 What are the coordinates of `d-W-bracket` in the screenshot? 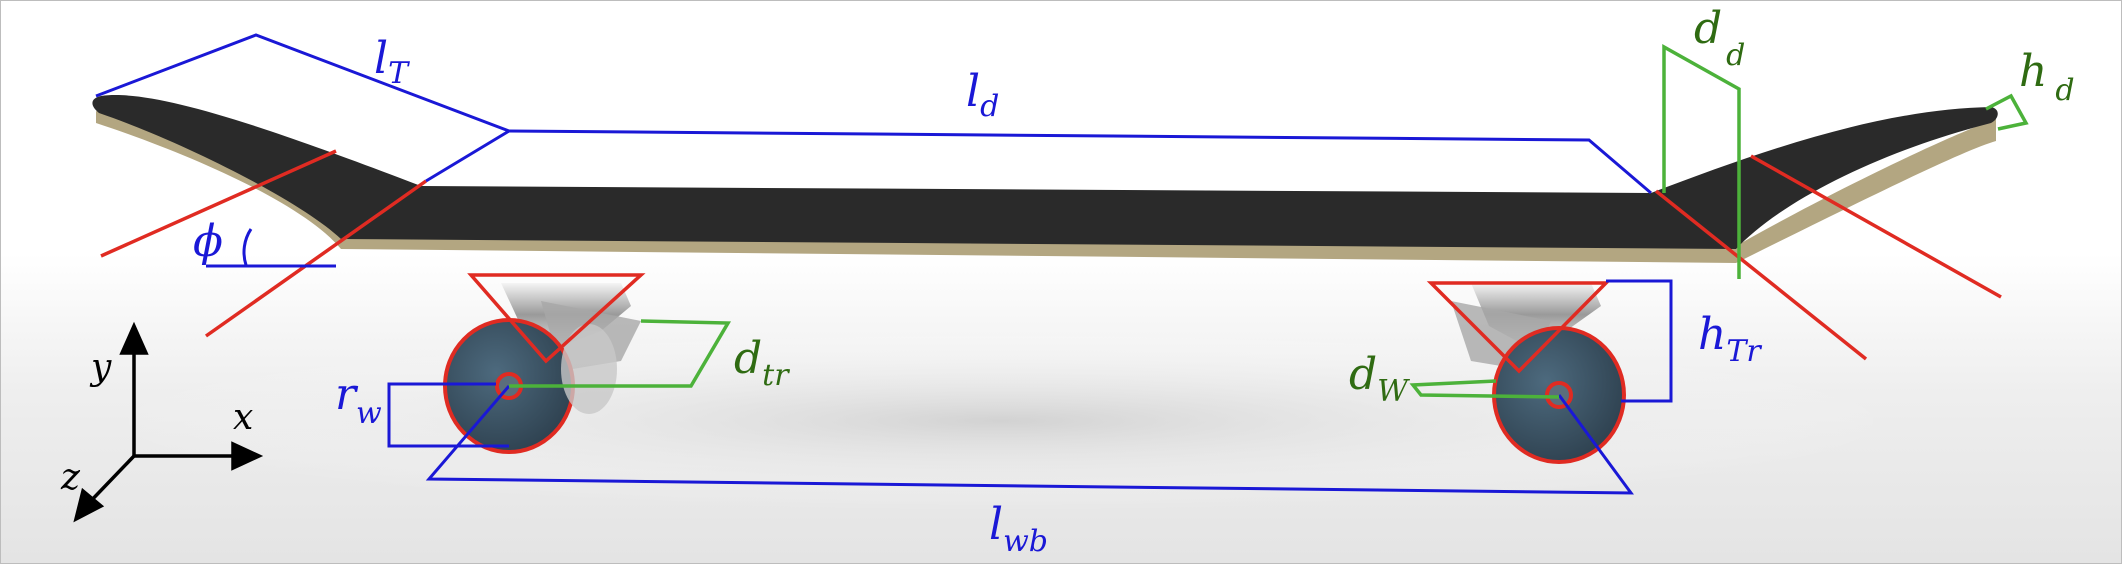 It's located at (1484, 389).